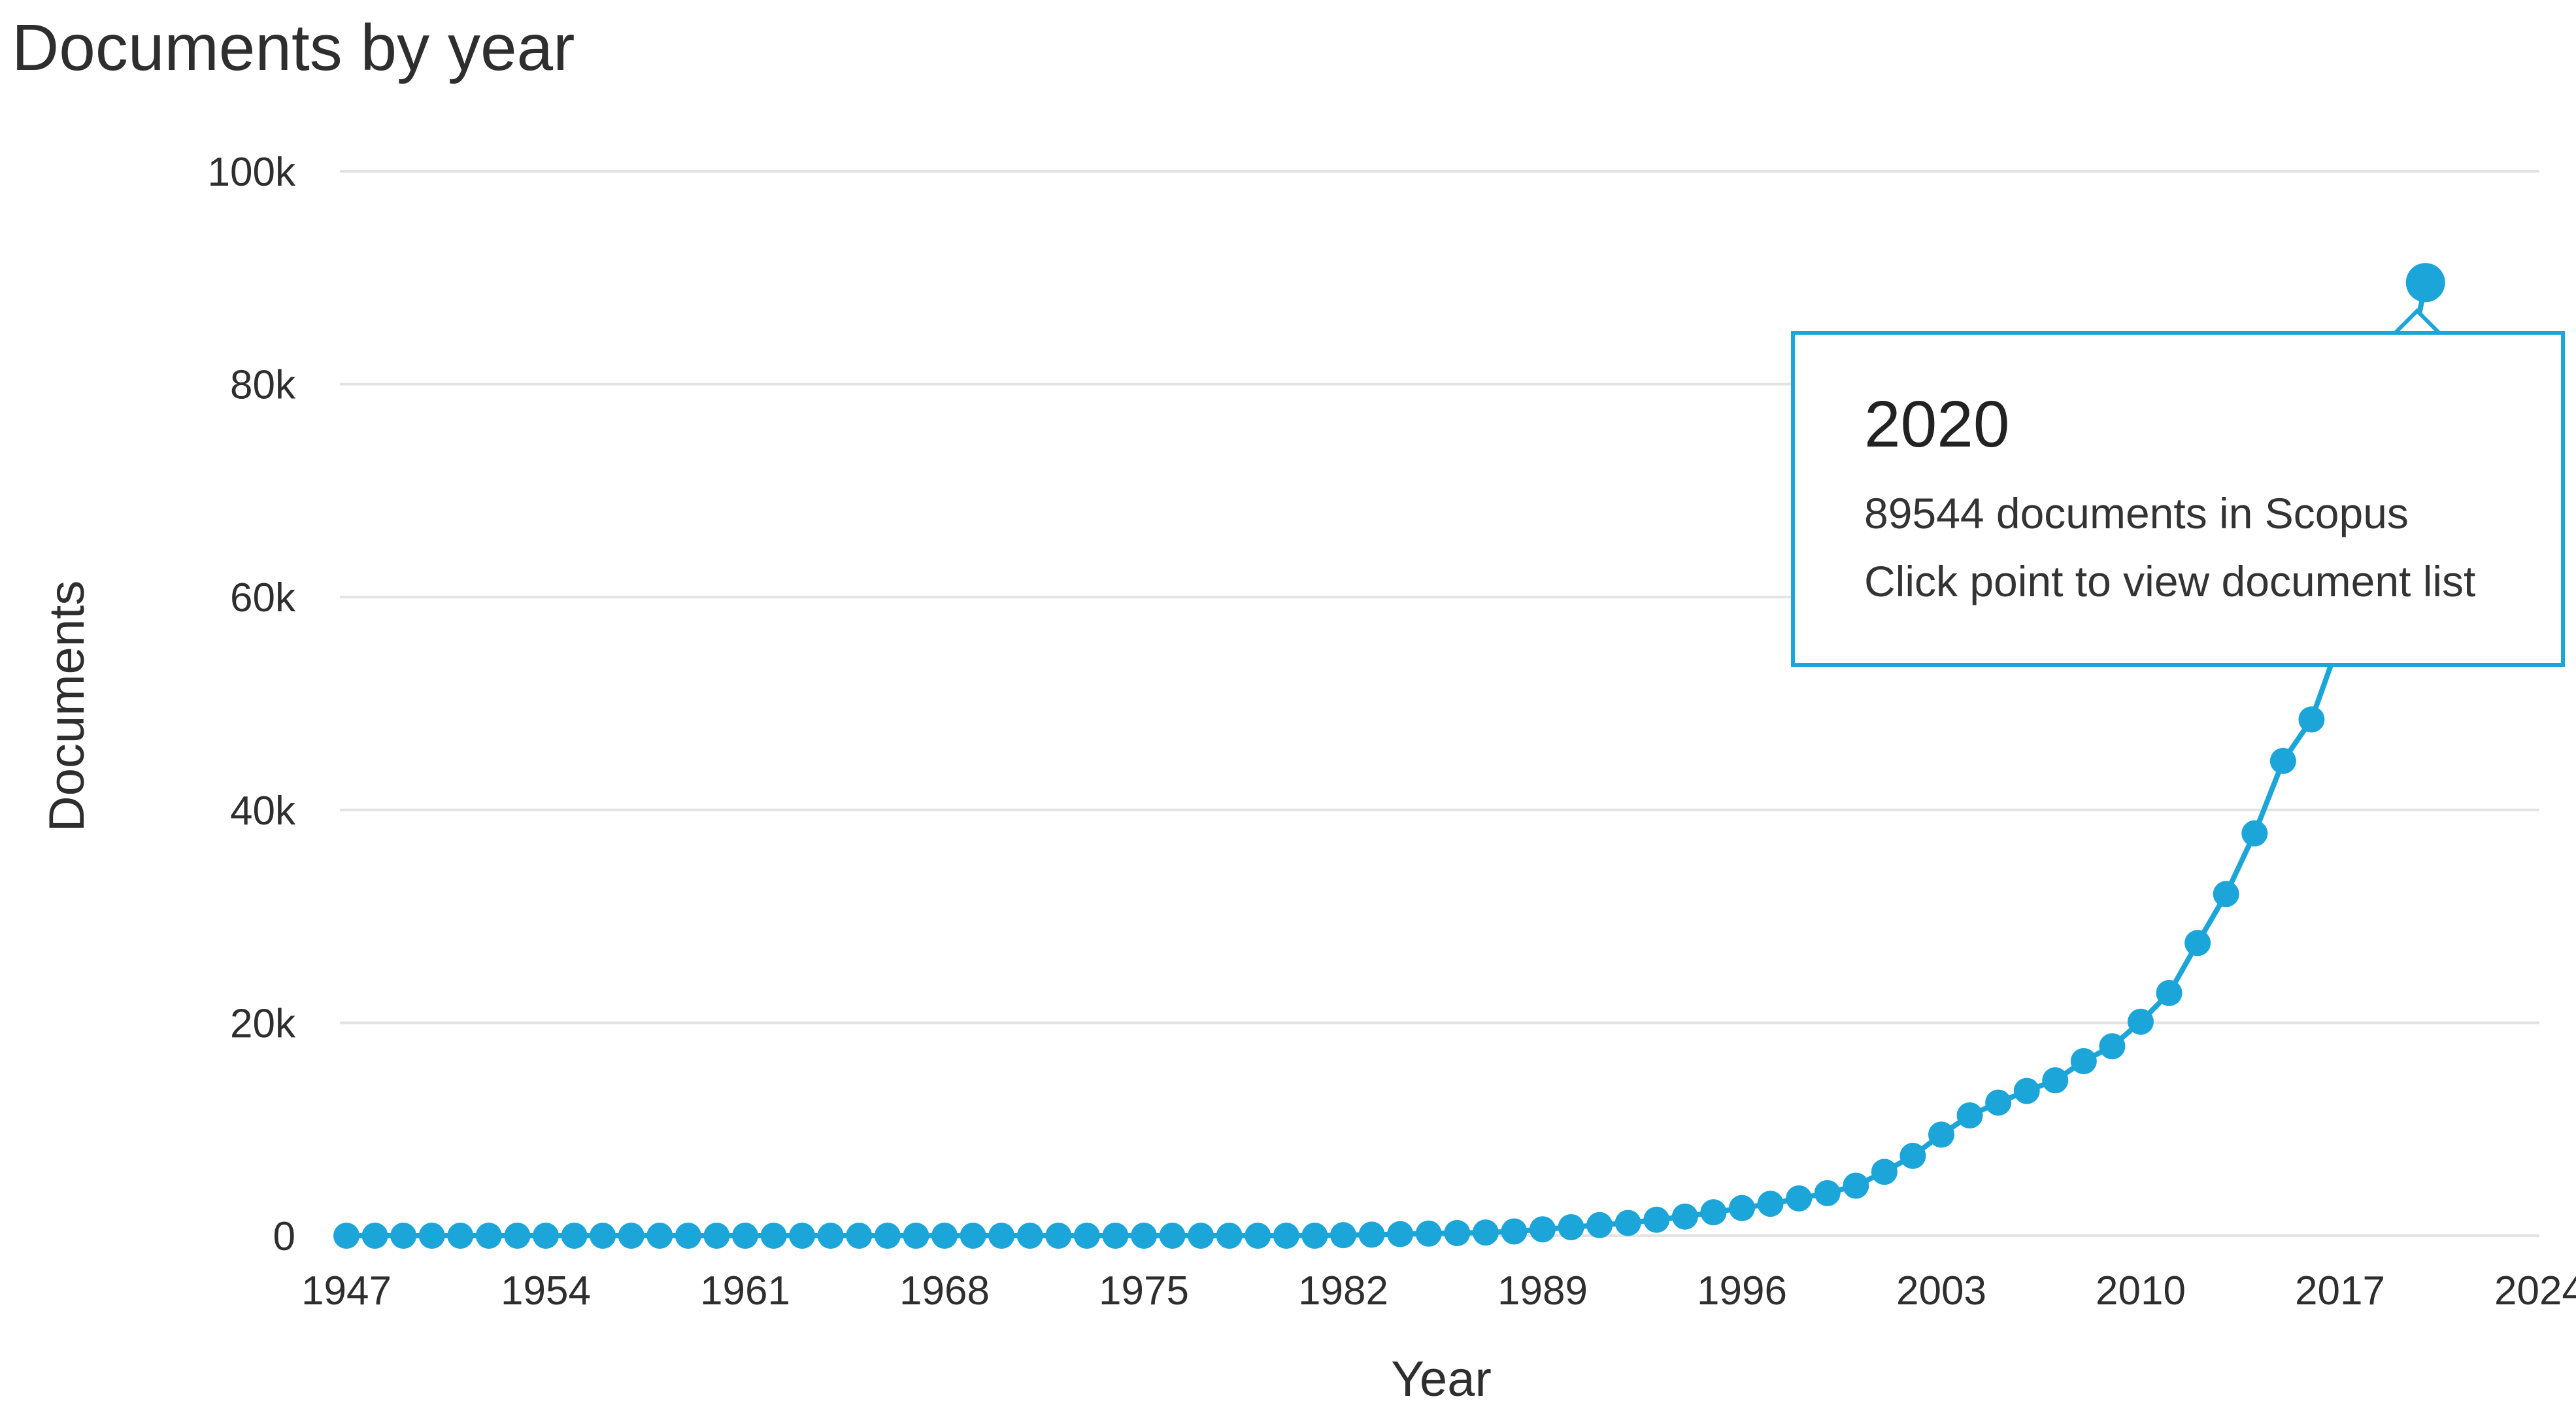  What do you see at coordinates (2055, 1080) in the screenshot?
I see `data-point-2007` at bounding box center [2055, 1080].